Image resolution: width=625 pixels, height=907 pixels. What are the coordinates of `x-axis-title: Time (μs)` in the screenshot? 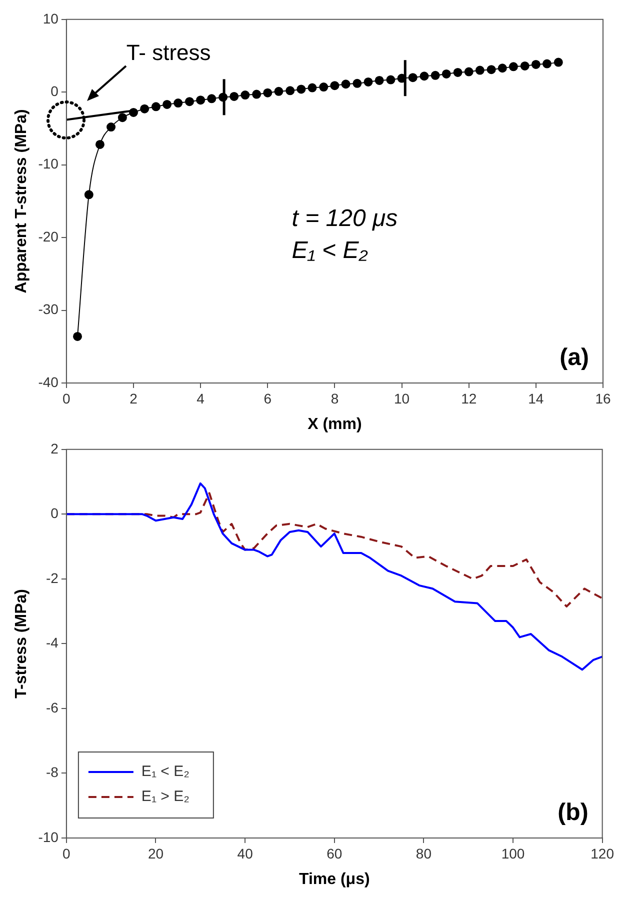 It's located at (334, 879).